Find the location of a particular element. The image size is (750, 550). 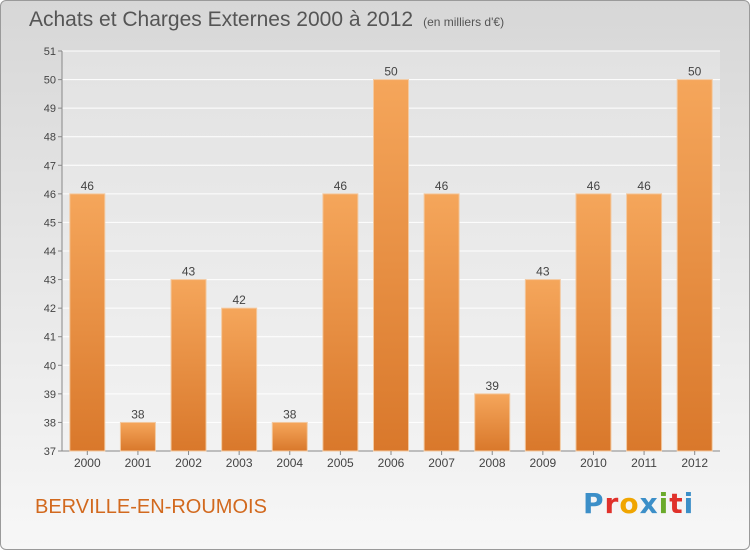

logo-letter: P is located at coordinates (594, 503).